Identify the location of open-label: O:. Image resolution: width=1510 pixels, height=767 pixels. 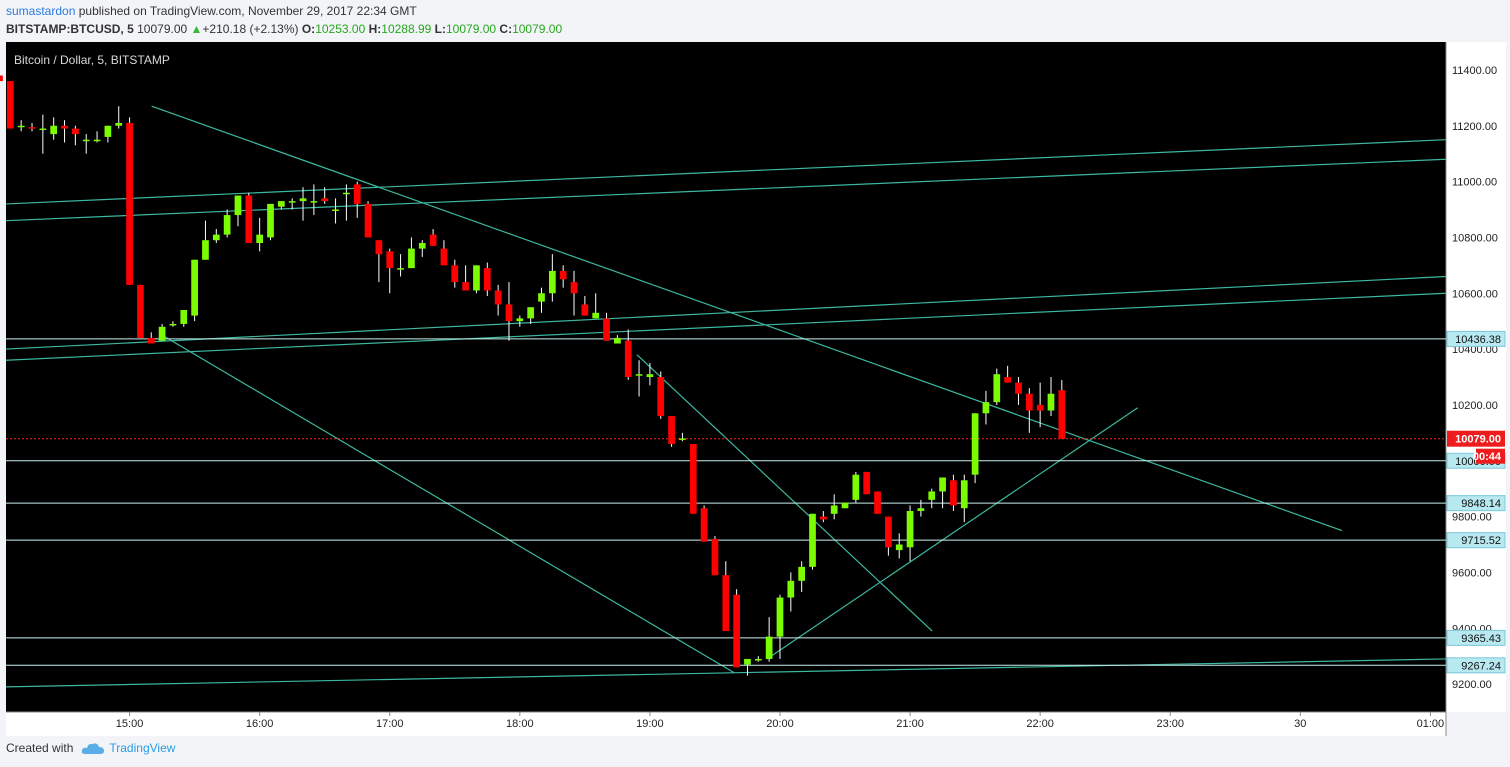
(308, 29).